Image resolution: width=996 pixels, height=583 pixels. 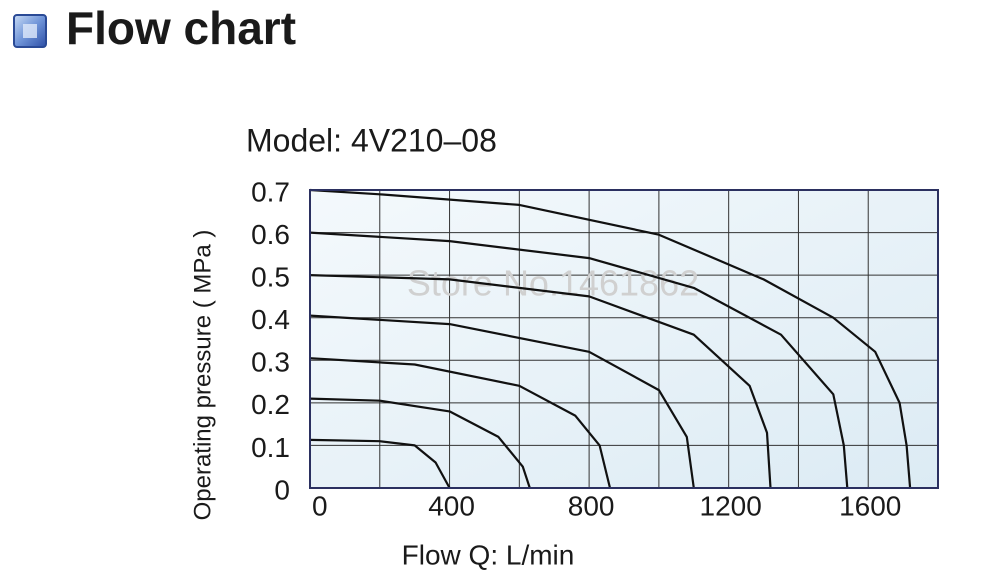 I want to click on x-tick-label: 800, so click(x=591, y=505).